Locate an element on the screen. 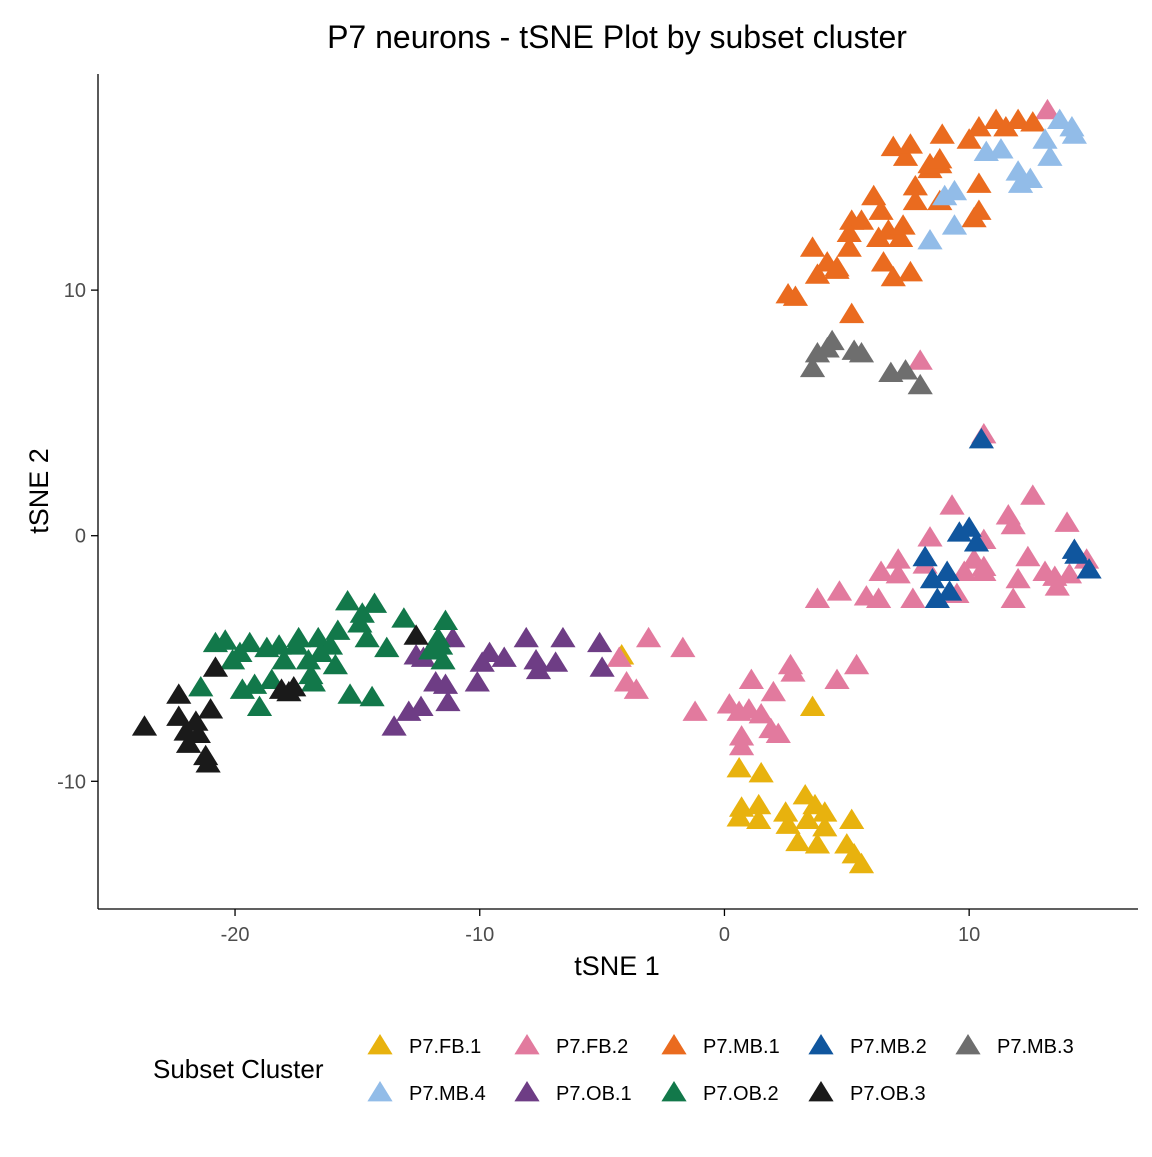 Image resolution: width=1152 pixels, height=1157 pixels. legend-item-label: P7.MB.4 is located at coordinates (447, 1094).